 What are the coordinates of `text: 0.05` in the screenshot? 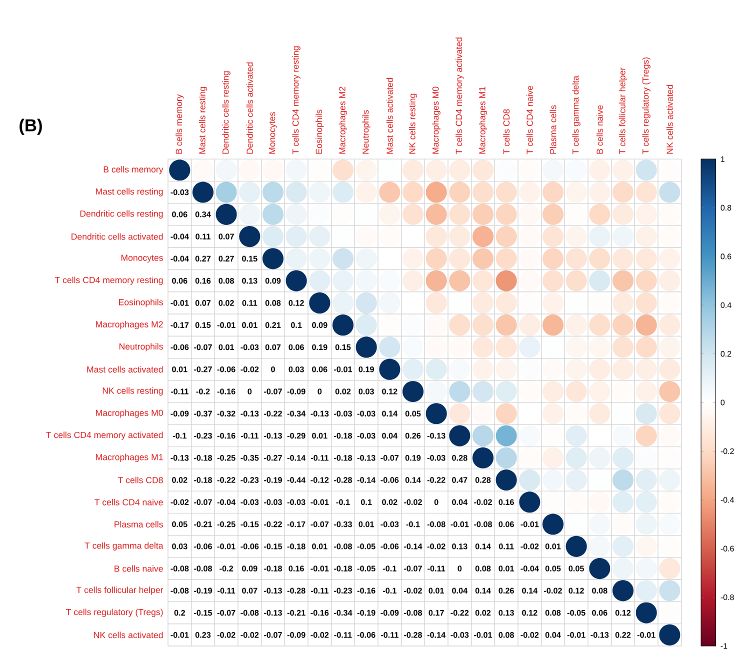 It's located at (576, 569).